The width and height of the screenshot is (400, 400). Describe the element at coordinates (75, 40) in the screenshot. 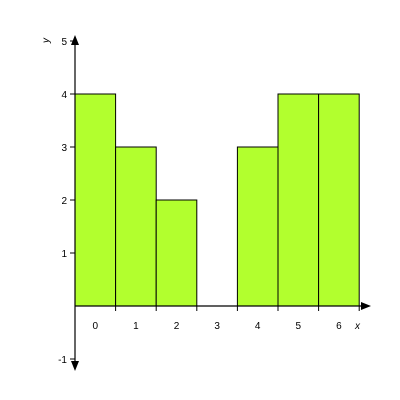

I see `y-axis-arrow-up` at that location.